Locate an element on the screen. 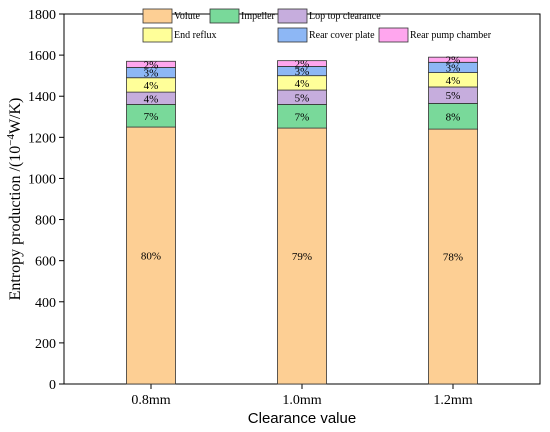 The height and width of the screenshot is (432, 550). y-axis: 0 200 400 600 800 1000 1200 1400 1600 1800 is located at coordinates (46, 200).